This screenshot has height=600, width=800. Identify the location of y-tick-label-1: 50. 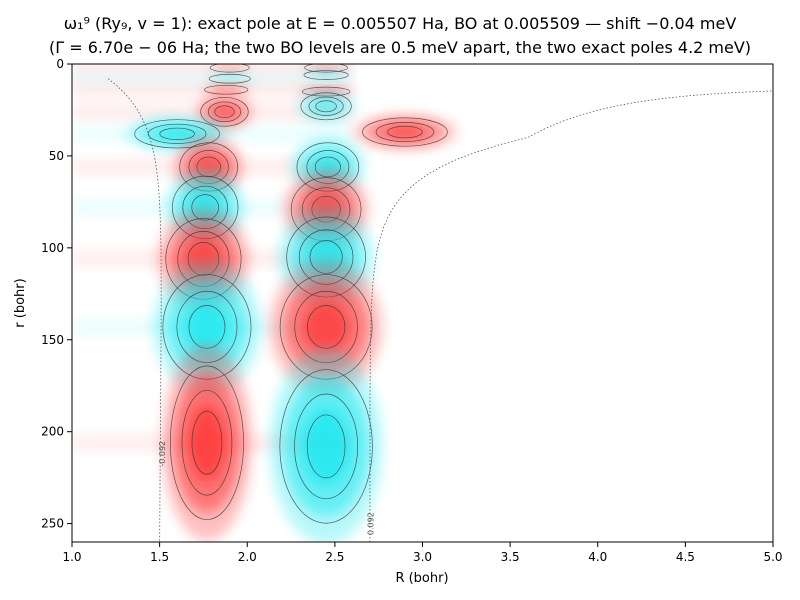
(56, 156).